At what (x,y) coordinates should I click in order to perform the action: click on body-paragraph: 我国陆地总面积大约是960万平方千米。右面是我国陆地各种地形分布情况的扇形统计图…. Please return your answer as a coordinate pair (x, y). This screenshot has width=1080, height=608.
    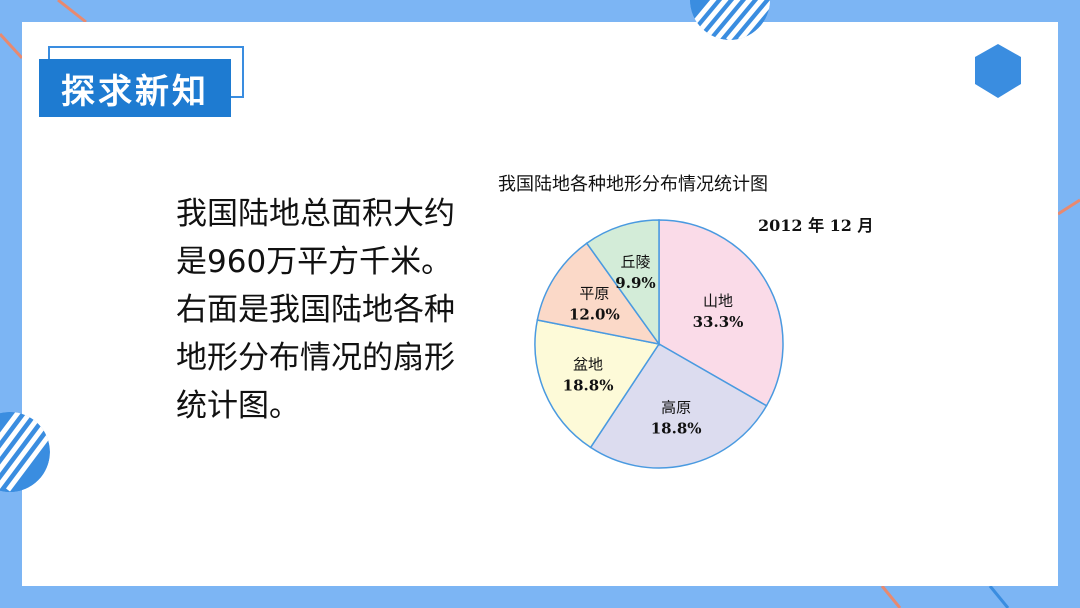
    Looking at the image, I should click on (315, 310).